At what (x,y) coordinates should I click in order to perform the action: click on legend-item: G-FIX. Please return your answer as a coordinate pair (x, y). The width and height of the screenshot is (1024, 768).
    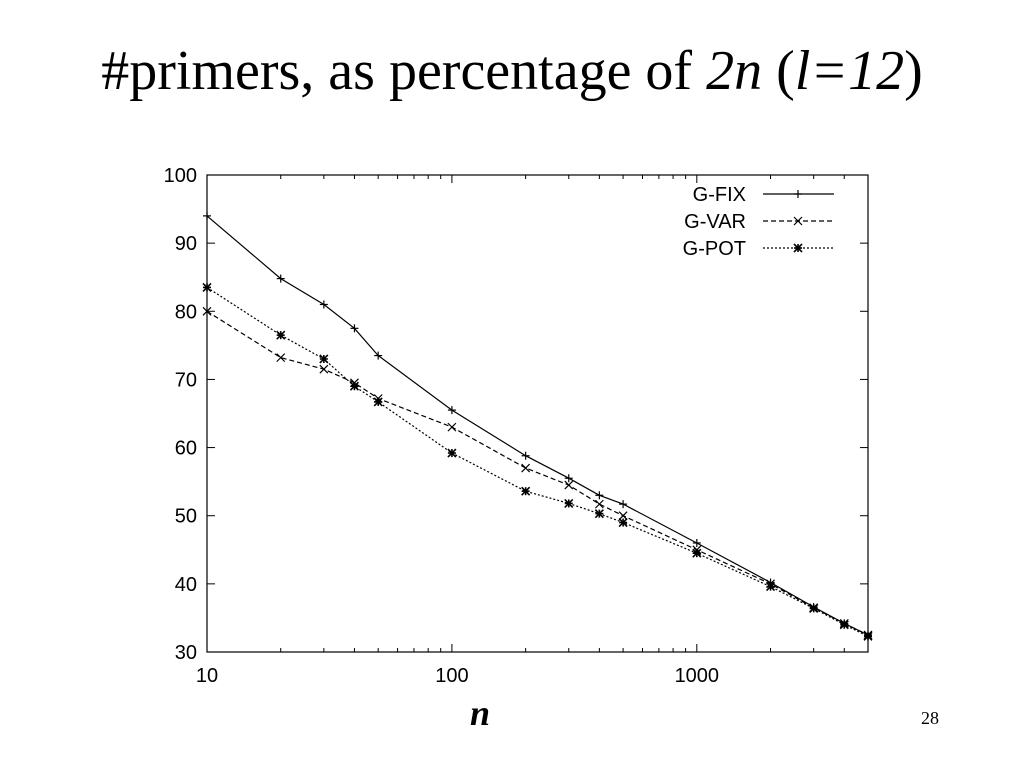
    Looking at the image, I should click on (763, 195).